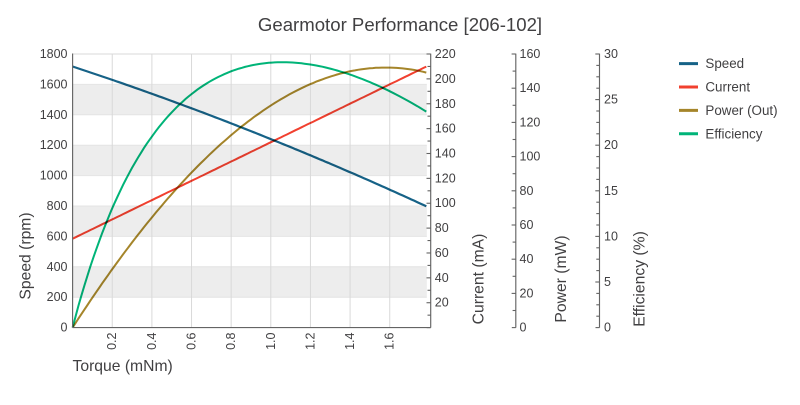 Image resolution: width=800 pixels, height=405 pixels. Describe the element at coordinates (611, 191) in the screenshot. I see `svg-text: 15` at that location.